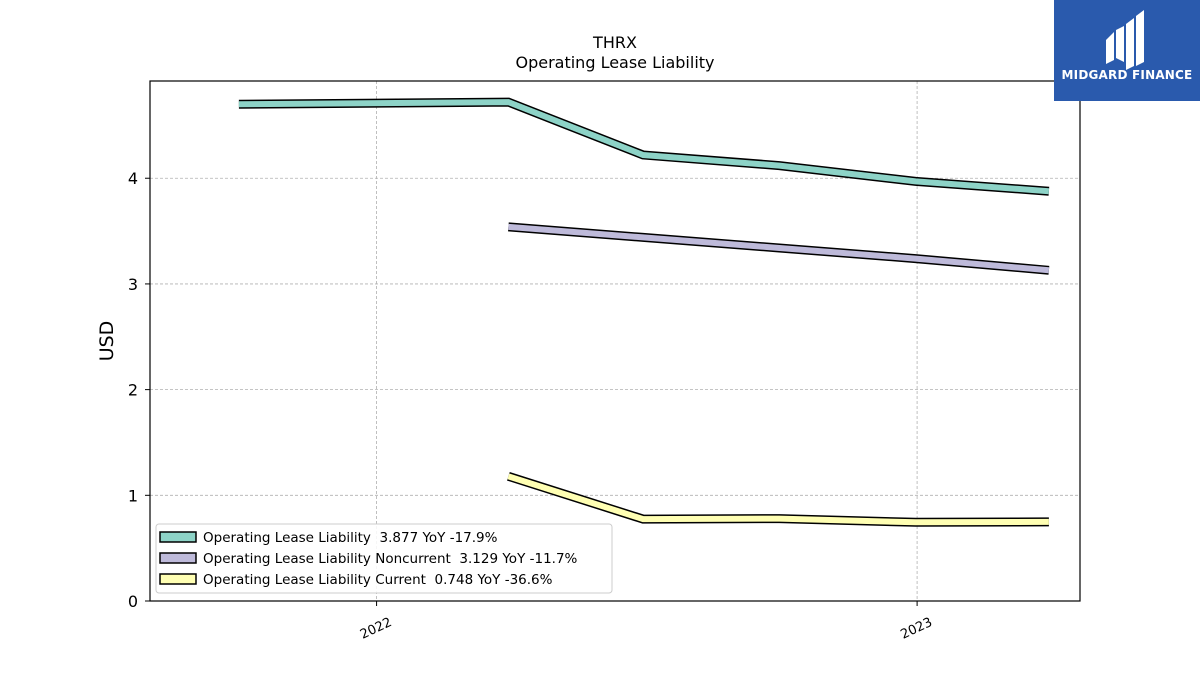 The image size is (1200, 675). What do you see at coordinates (133, 495) in the screenshot?
I see `y-tick-label: 1` at bounding box center [133, 495].